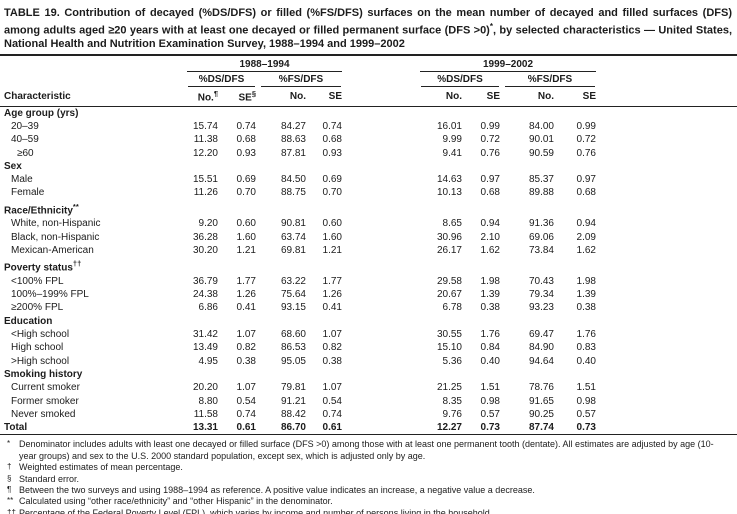  What do you see at coordinates (9, 490) in the screenshot?
I see `footnote-symbol: ¶` at bounding box center [9, 490].